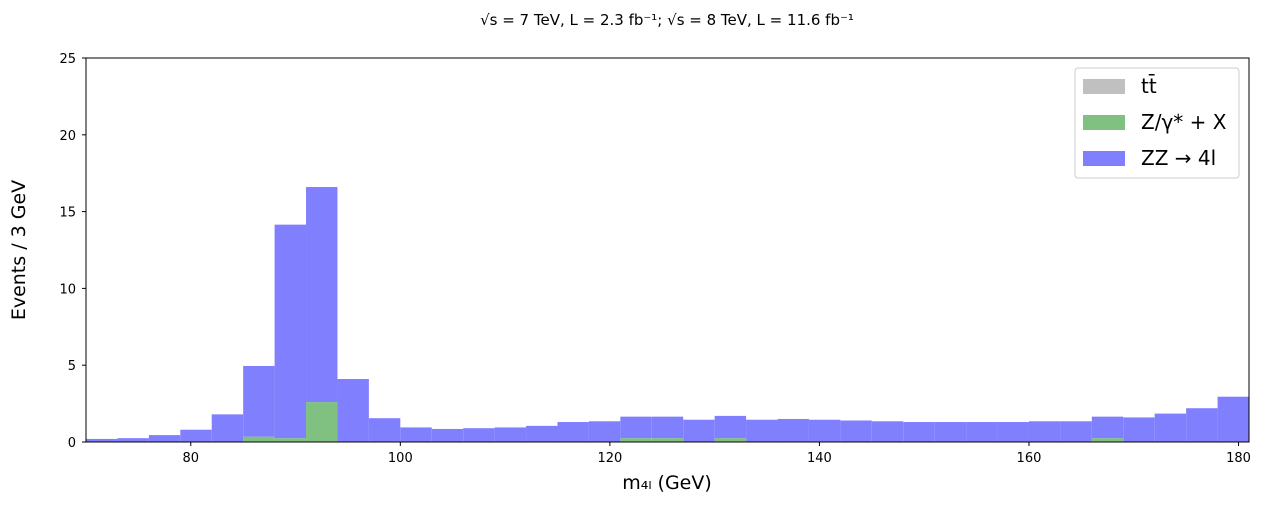 This screenshot has height=505, width=1261. What do you see at coordinates (67, 59) in the screenshot?
I see `y-tick-label: 25` at bounding box center [67, 59].